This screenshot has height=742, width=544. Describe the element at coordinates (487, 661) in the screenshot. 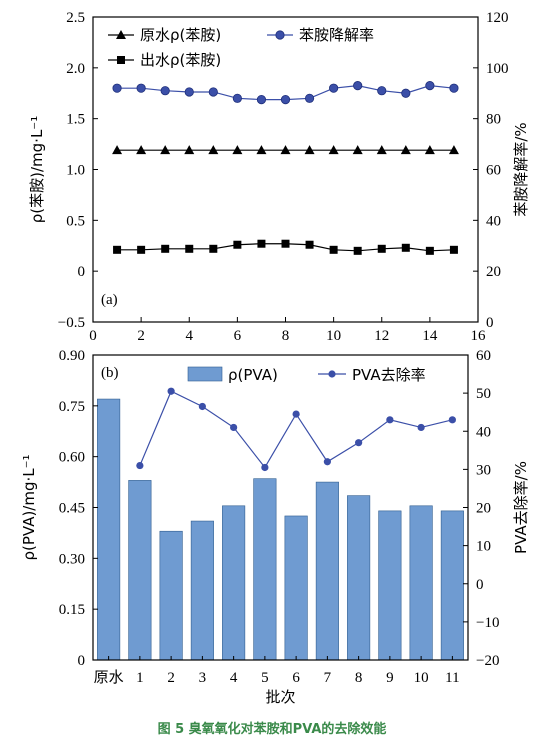

I see `y2-tick-label-b: −20` at that location.